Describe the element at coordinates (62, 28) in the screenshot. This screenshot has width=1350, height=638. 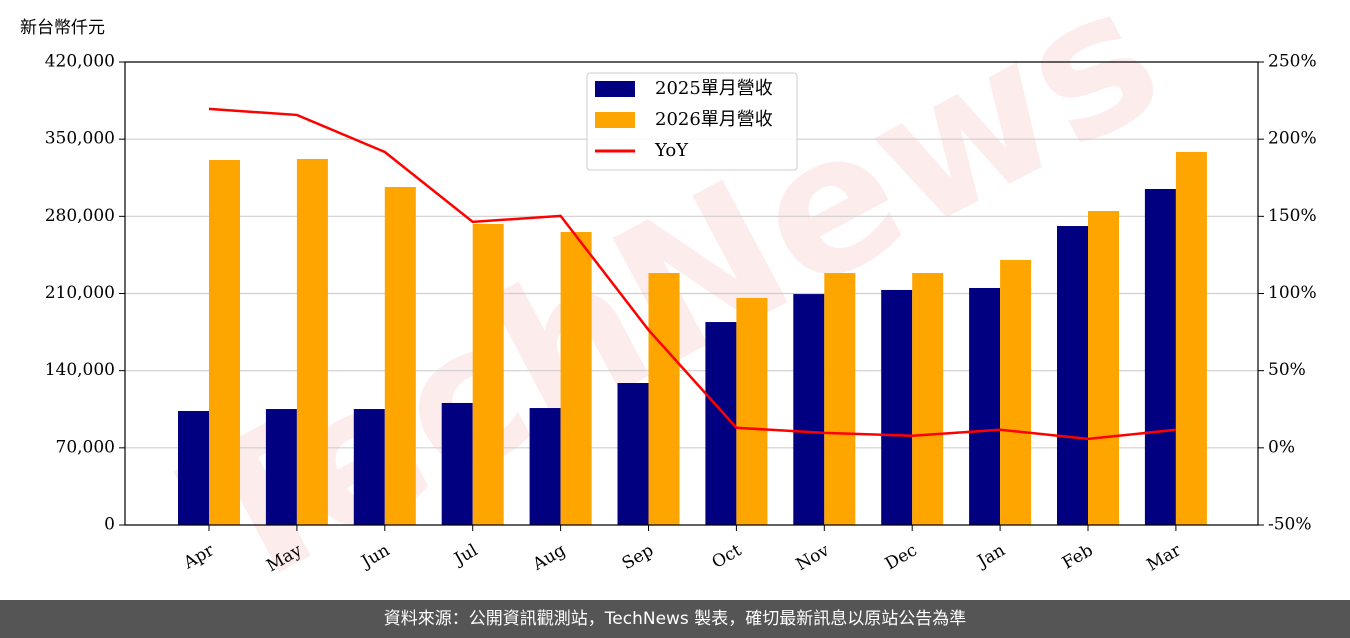
I see `y-axis-label: 新台幣仟元` at that location.